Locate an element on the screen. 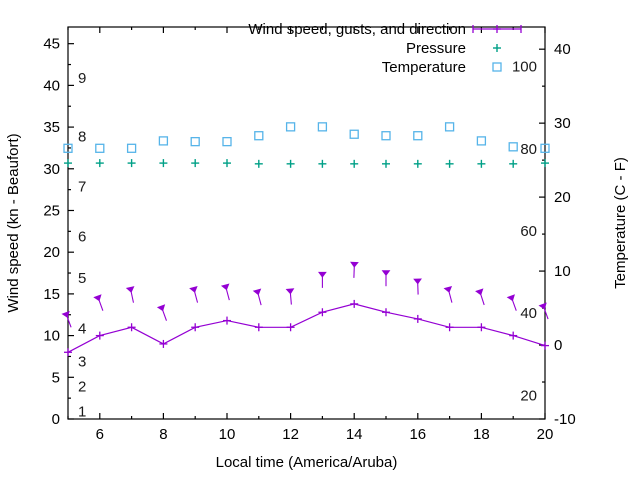 Image resolution: width=640 pixels, height=480 pixels. y-tick-label-35: 35 is located at coordinates (51, 127).